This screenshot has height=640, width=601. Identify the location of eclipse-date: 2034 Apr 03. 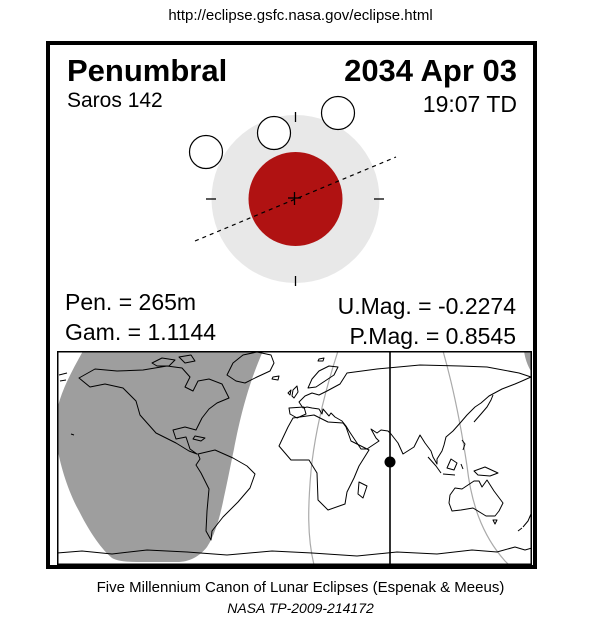
(430, 70).